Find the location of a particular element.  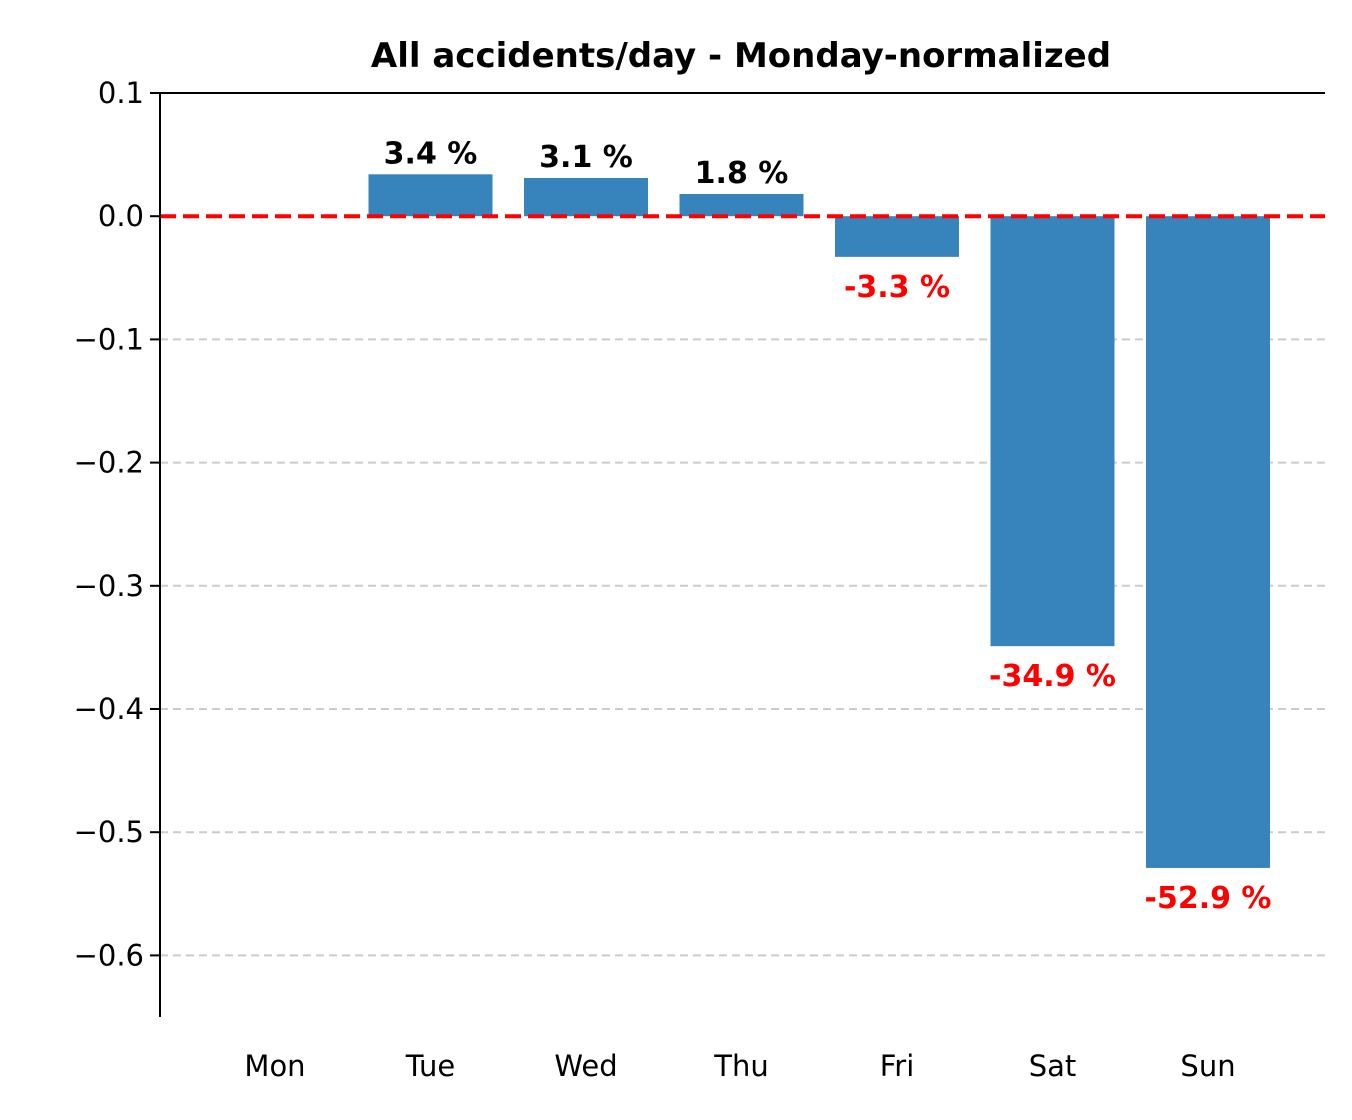

x-tick-label: Mon is located at coordinates (274, 1066).